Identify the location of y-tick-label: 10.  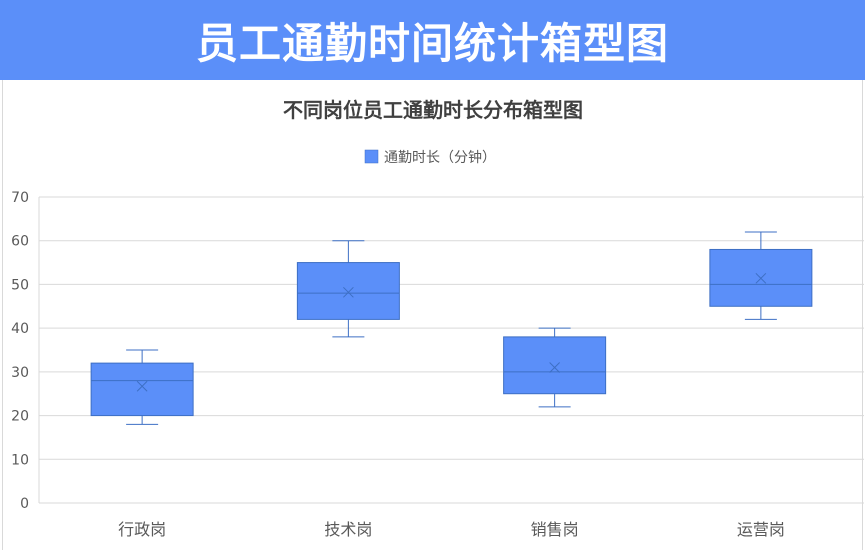
(20, 460).